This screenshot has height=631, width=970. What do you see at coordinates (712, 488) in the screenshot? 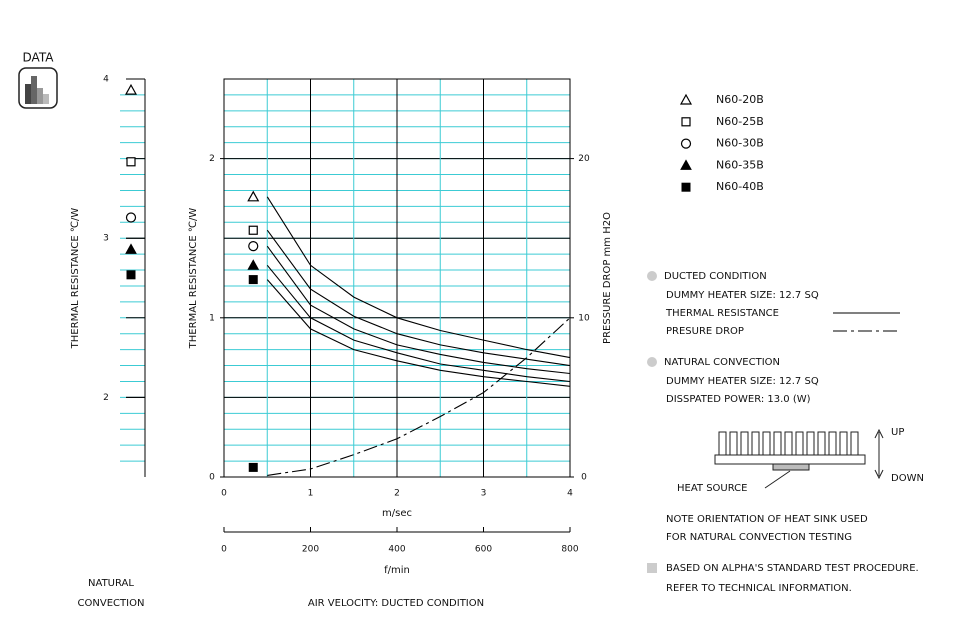
I see `note-text: HEAT SOURCE` at bounding box center [712, 488].